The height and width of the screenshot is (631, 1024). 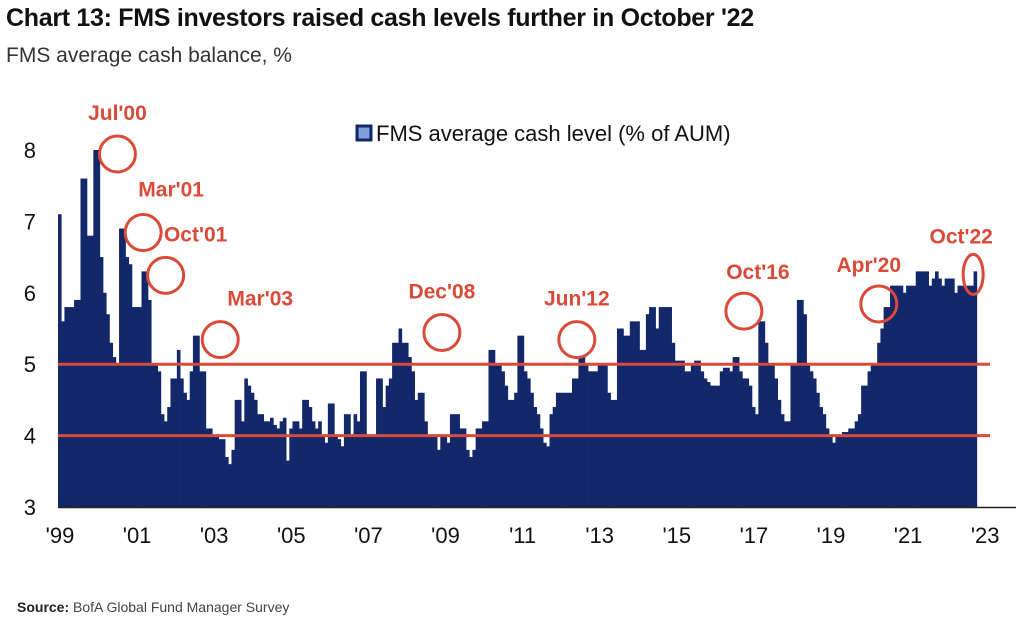 What do you see at coordinates (869, 265) in the screenshot?
I see `annotation-label: Apr'20` at bounding box center [869, 265].